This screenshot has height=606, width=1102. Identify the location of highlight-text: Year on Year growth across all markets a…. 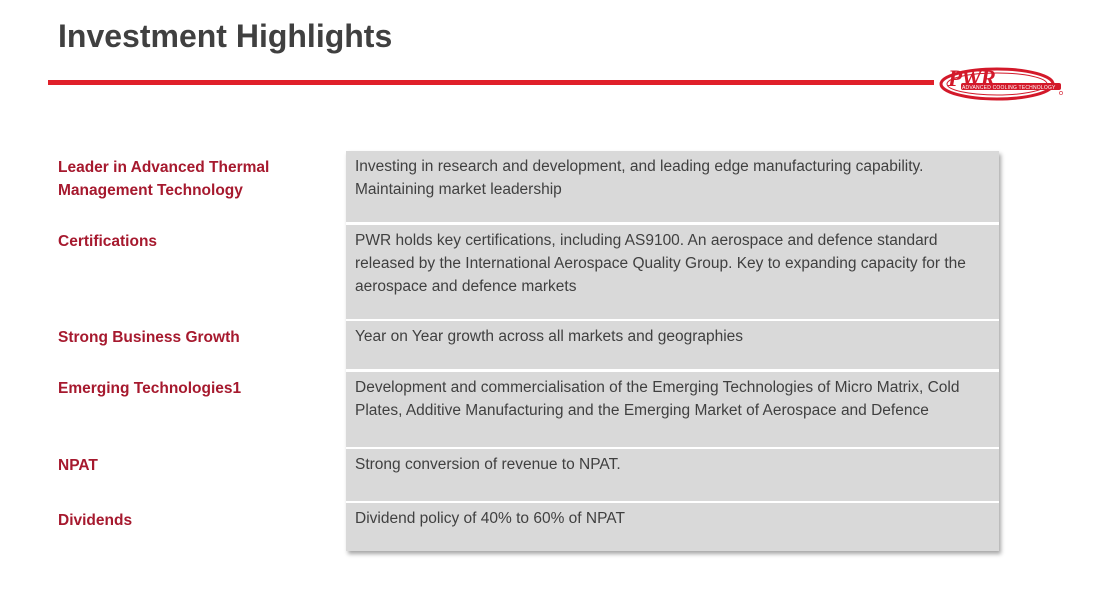
(549, 336).